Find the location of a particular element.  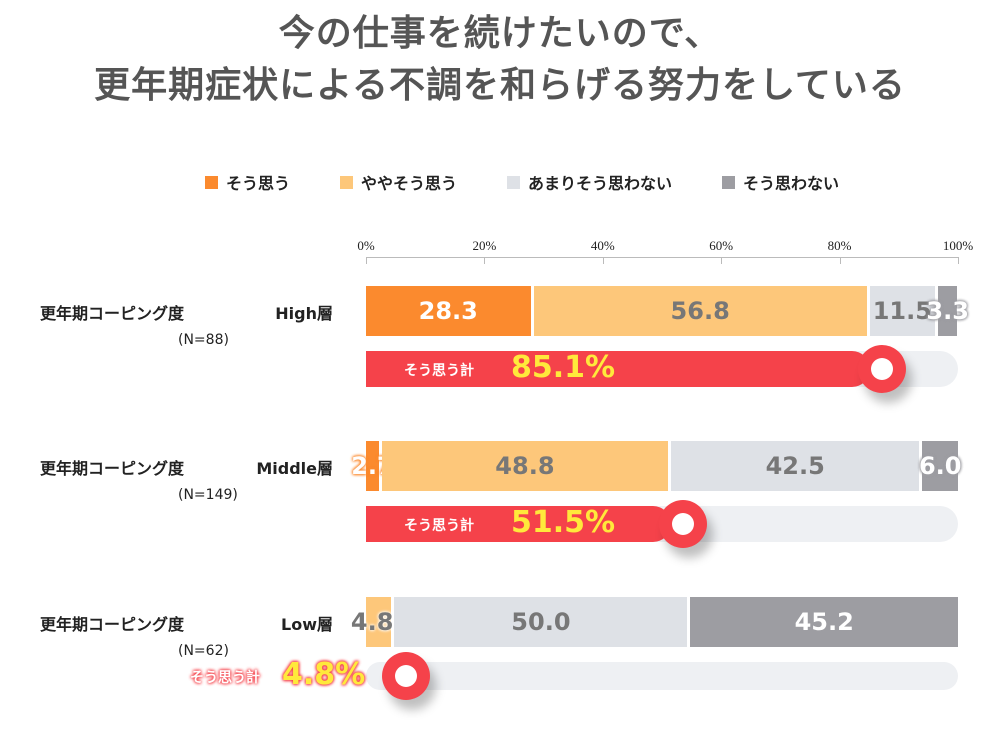

row-label: 更年期コーピング度 High層 is located at coordinates (186, 312).